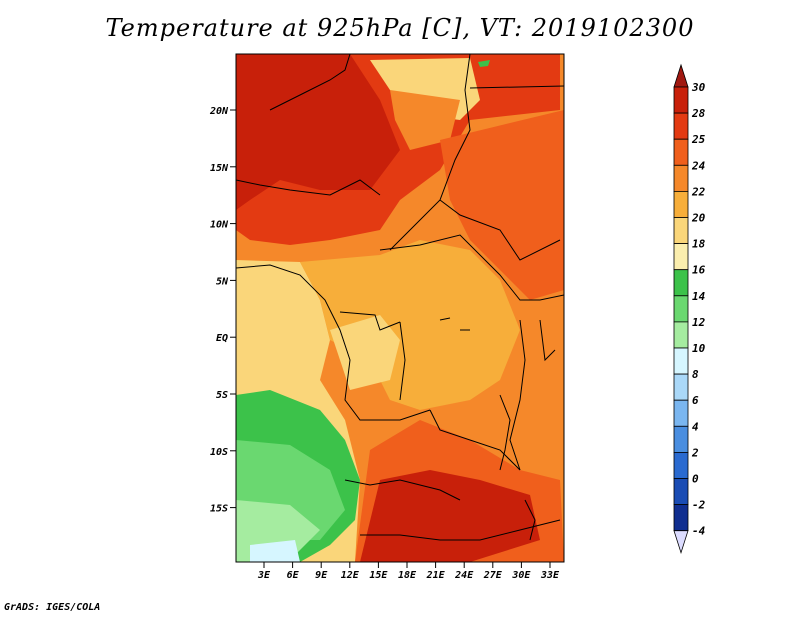  I want to click on colorbar-label: 30, so click(698, 87).